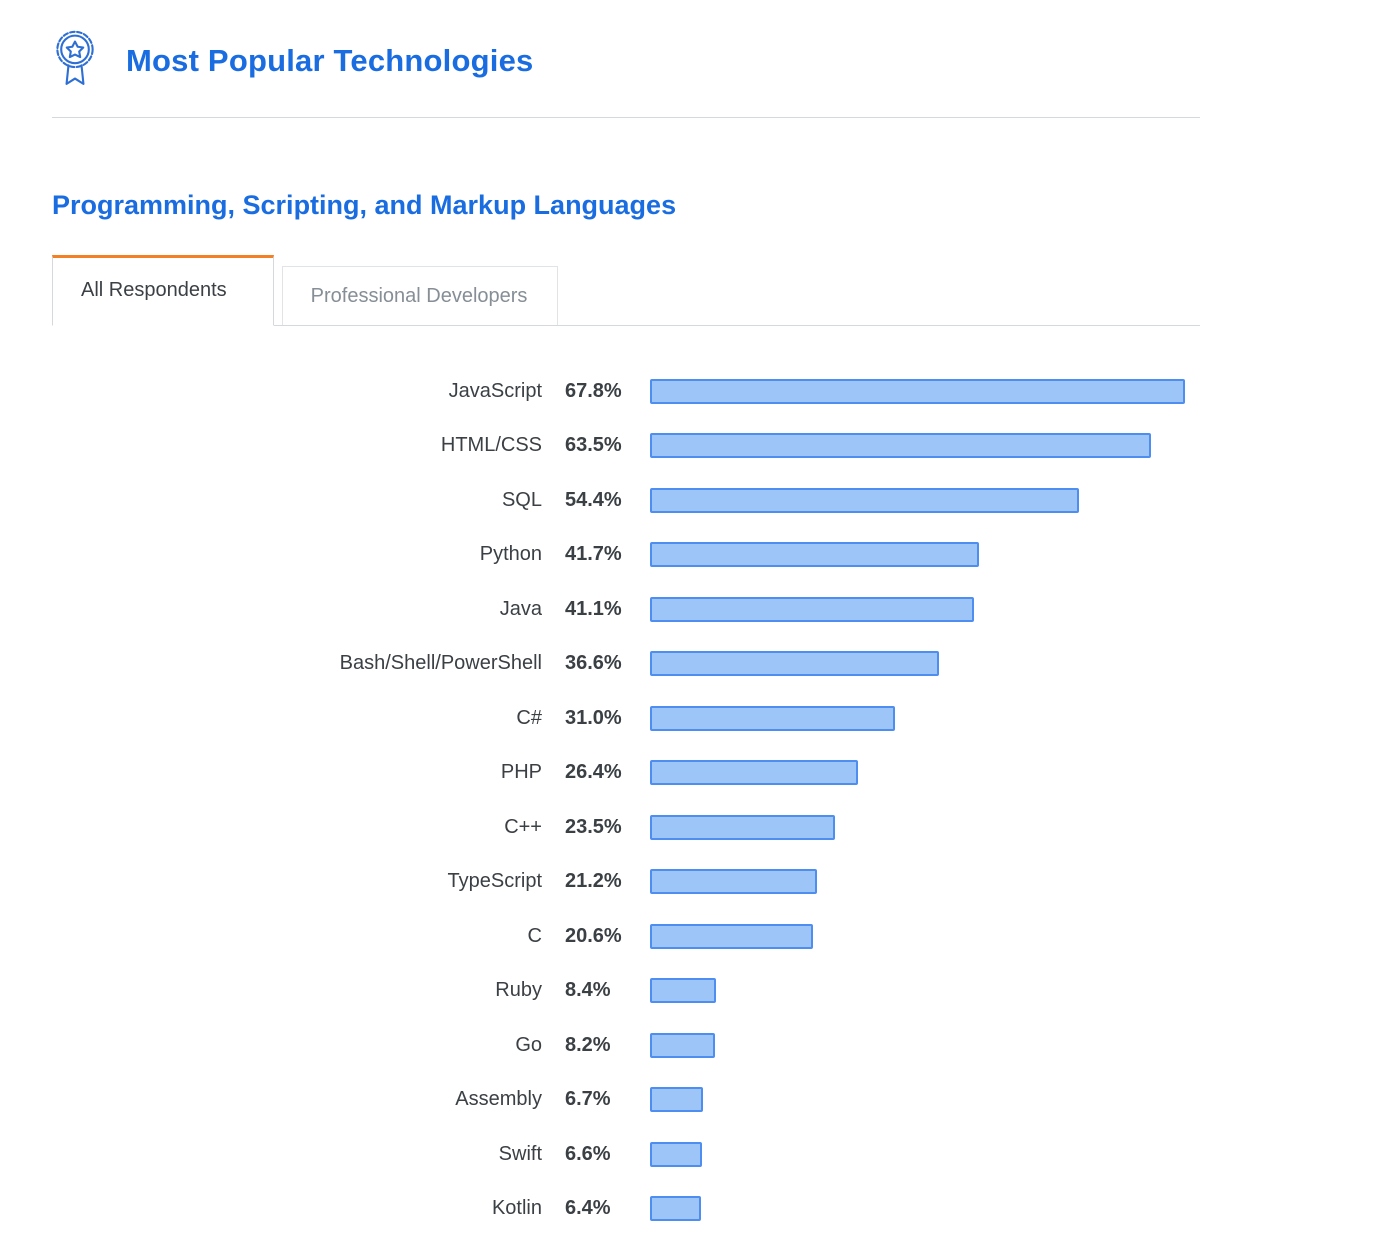 This screenshot has height=1236, width=1400. I want to click on bar-row: C# 31.0%, so click(626, 718).